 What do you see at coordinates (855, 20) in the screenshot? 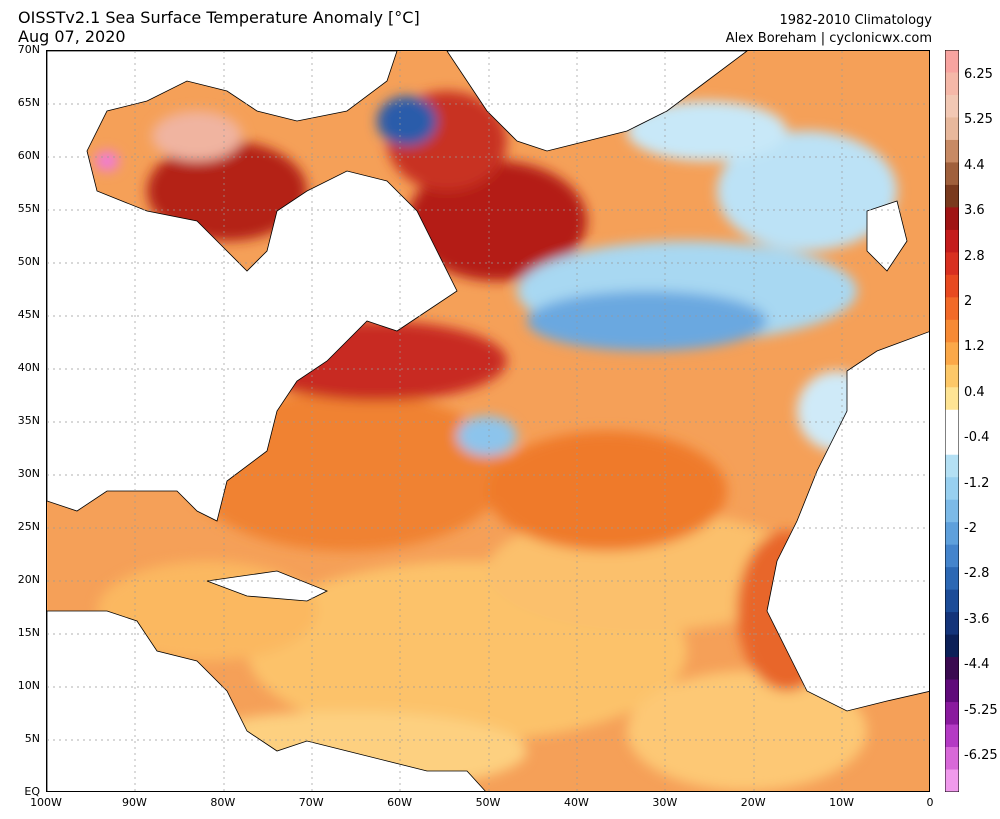
I see `climatology-label: 1982-2010 Climatology` at bounding box center [855, 20].